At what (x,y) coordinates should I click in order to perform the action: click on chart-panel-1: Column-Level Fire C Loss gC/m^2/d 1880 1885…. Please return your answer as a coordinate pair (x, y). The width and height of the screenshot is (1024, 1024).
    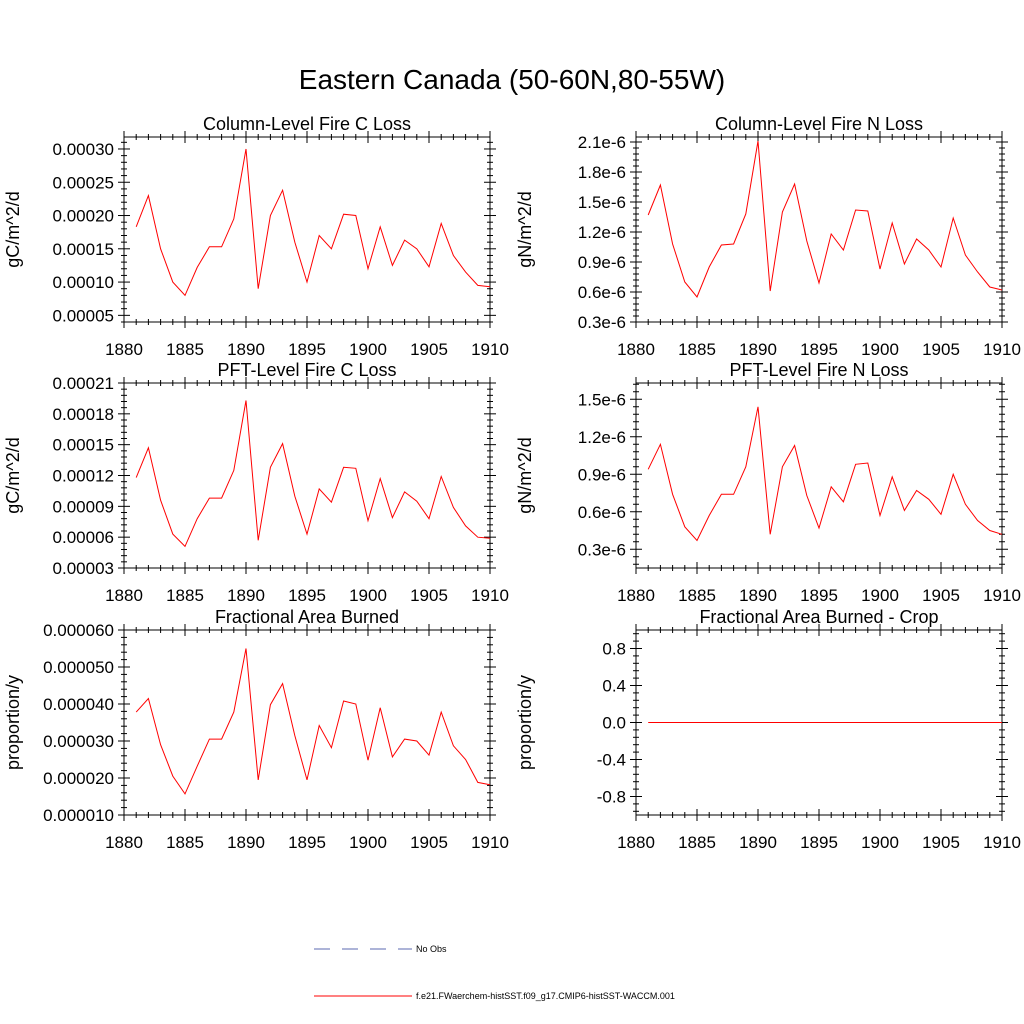
    Looking at the image, I should click on (256, 236).